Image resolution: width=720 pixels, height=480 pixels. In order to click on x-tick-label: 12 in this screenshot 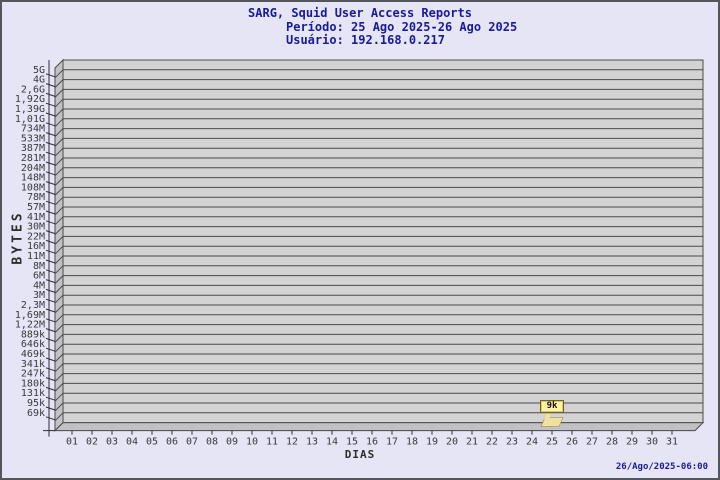, I will do `click(292, 442)`.